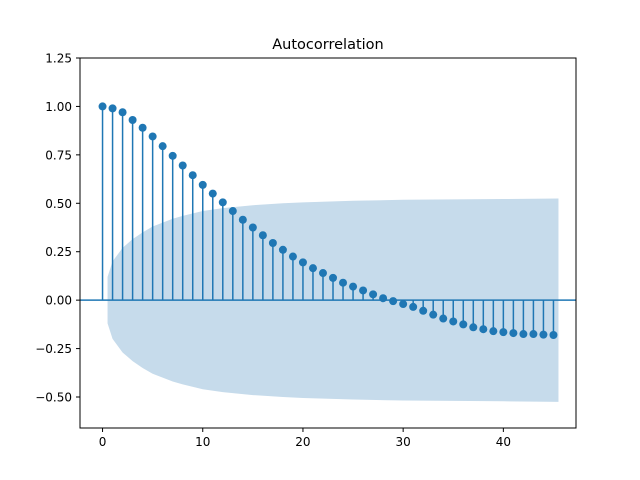 Image resolution: width=640 pixels, height=480 pixels. I want to click on y-tick-label: 0.00, so click(58, 301).